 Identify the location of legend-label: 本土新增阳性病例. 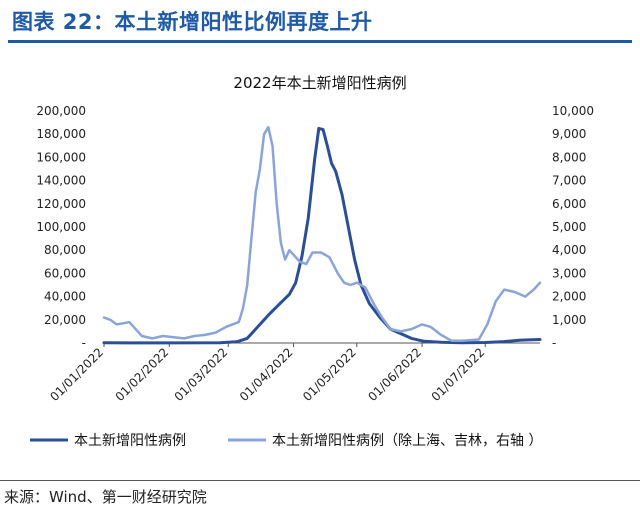
(130, 441).